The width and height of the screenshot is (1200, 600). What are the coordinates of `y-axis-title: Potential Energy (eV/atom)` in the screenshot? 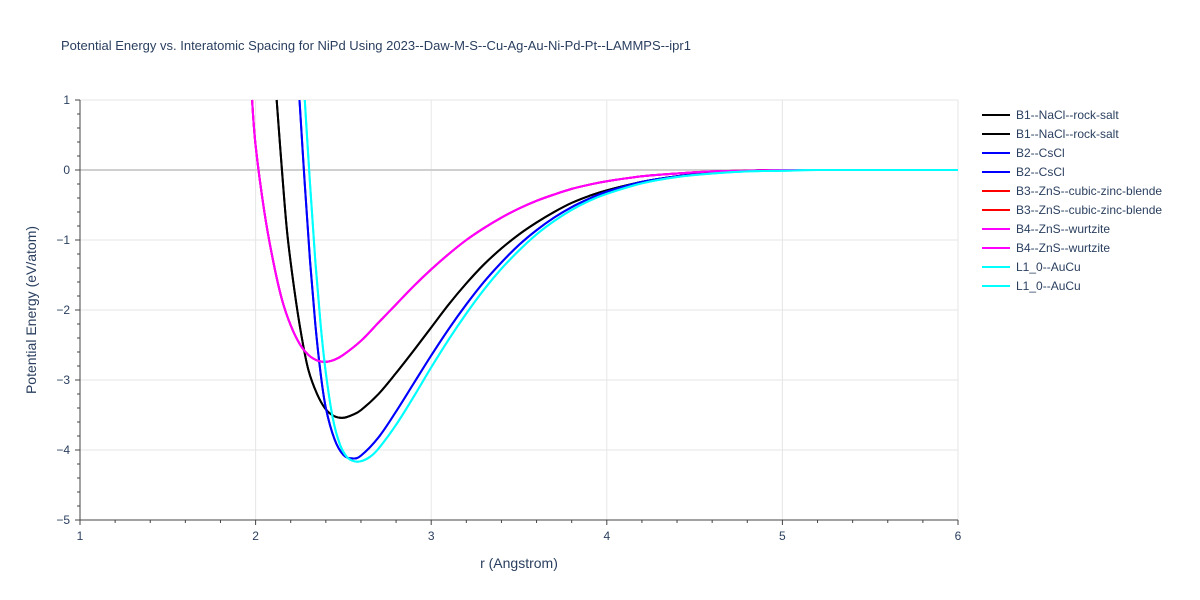 It's located at (31, 310).